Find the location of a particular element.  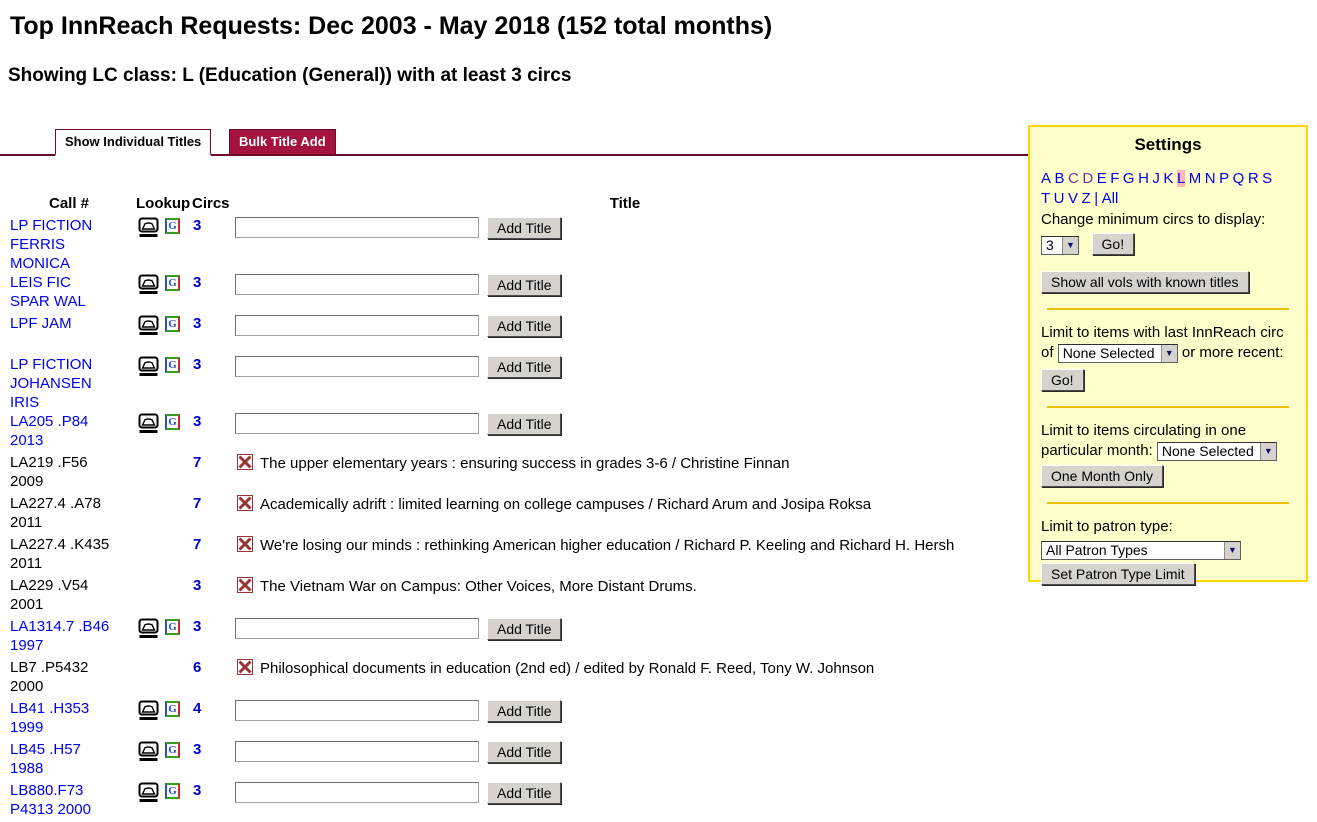

lc-class-letter-u: U is located at coordinates (1059, 198).